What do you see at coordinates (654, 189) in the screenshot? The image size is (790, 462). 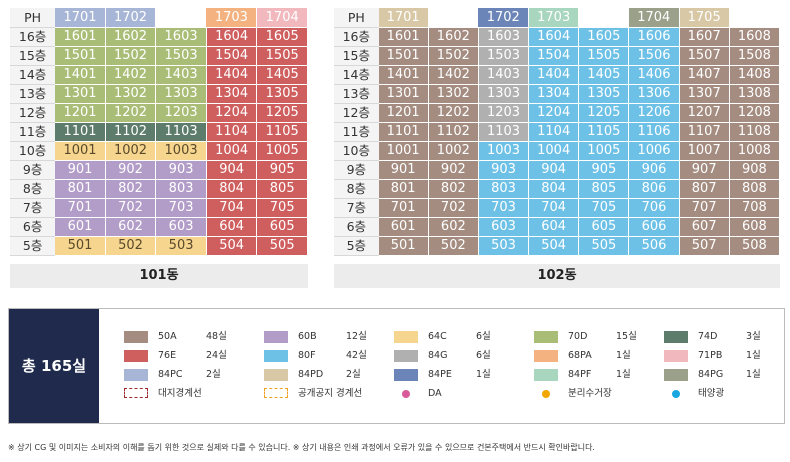 I see `unit-cell: 806` at bounding box center [654, 189].